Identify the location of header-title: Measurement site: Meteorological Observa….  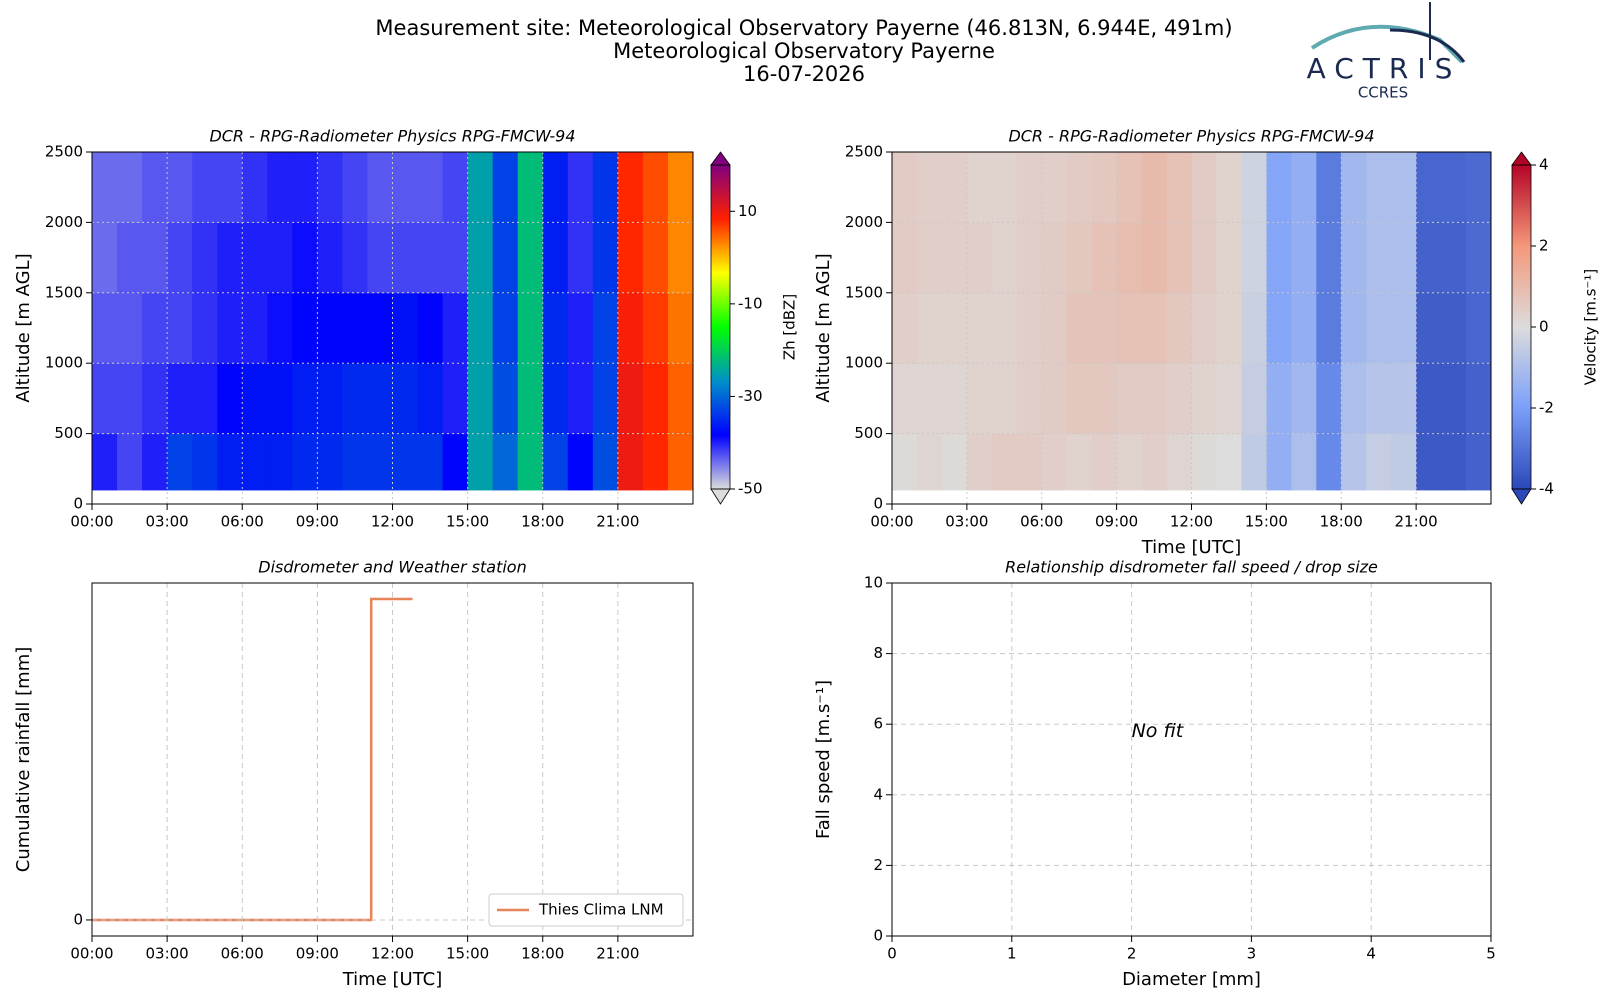
(803, 28).